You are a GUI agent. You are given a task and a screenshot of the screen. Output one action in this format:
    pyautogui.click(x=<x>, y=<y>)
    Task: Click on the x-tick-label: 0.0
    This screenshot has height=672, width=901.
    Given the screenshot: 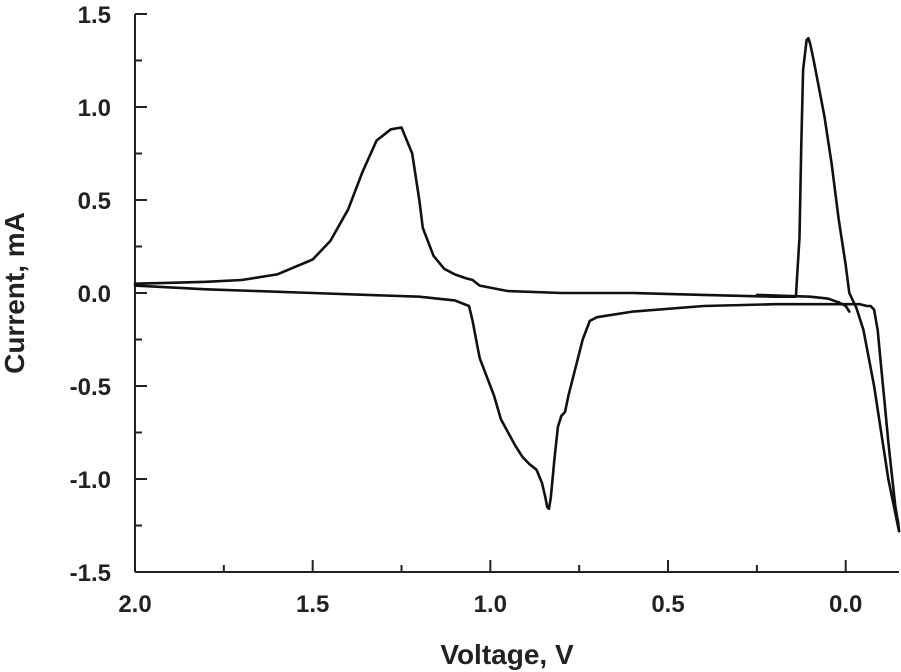 What is the action you would take?
    pyautogui.click(x=845, y=604)
    